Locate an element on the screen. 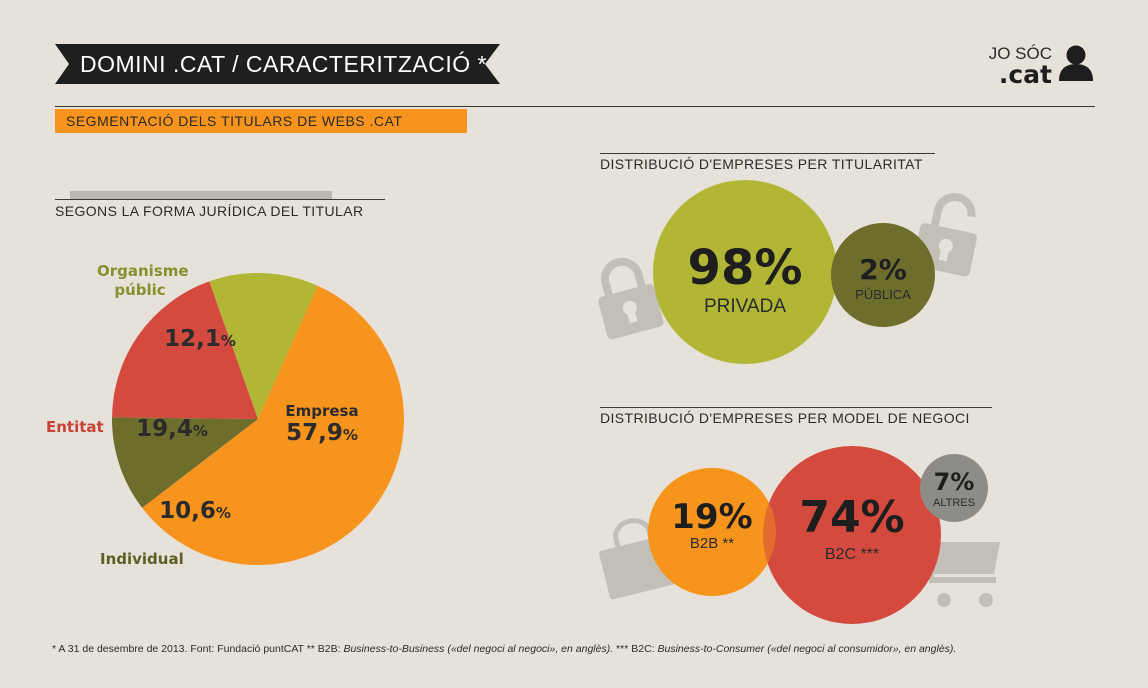 This screenshot has width=1148, height=688. title-banner is located at coordinates (277, 64).